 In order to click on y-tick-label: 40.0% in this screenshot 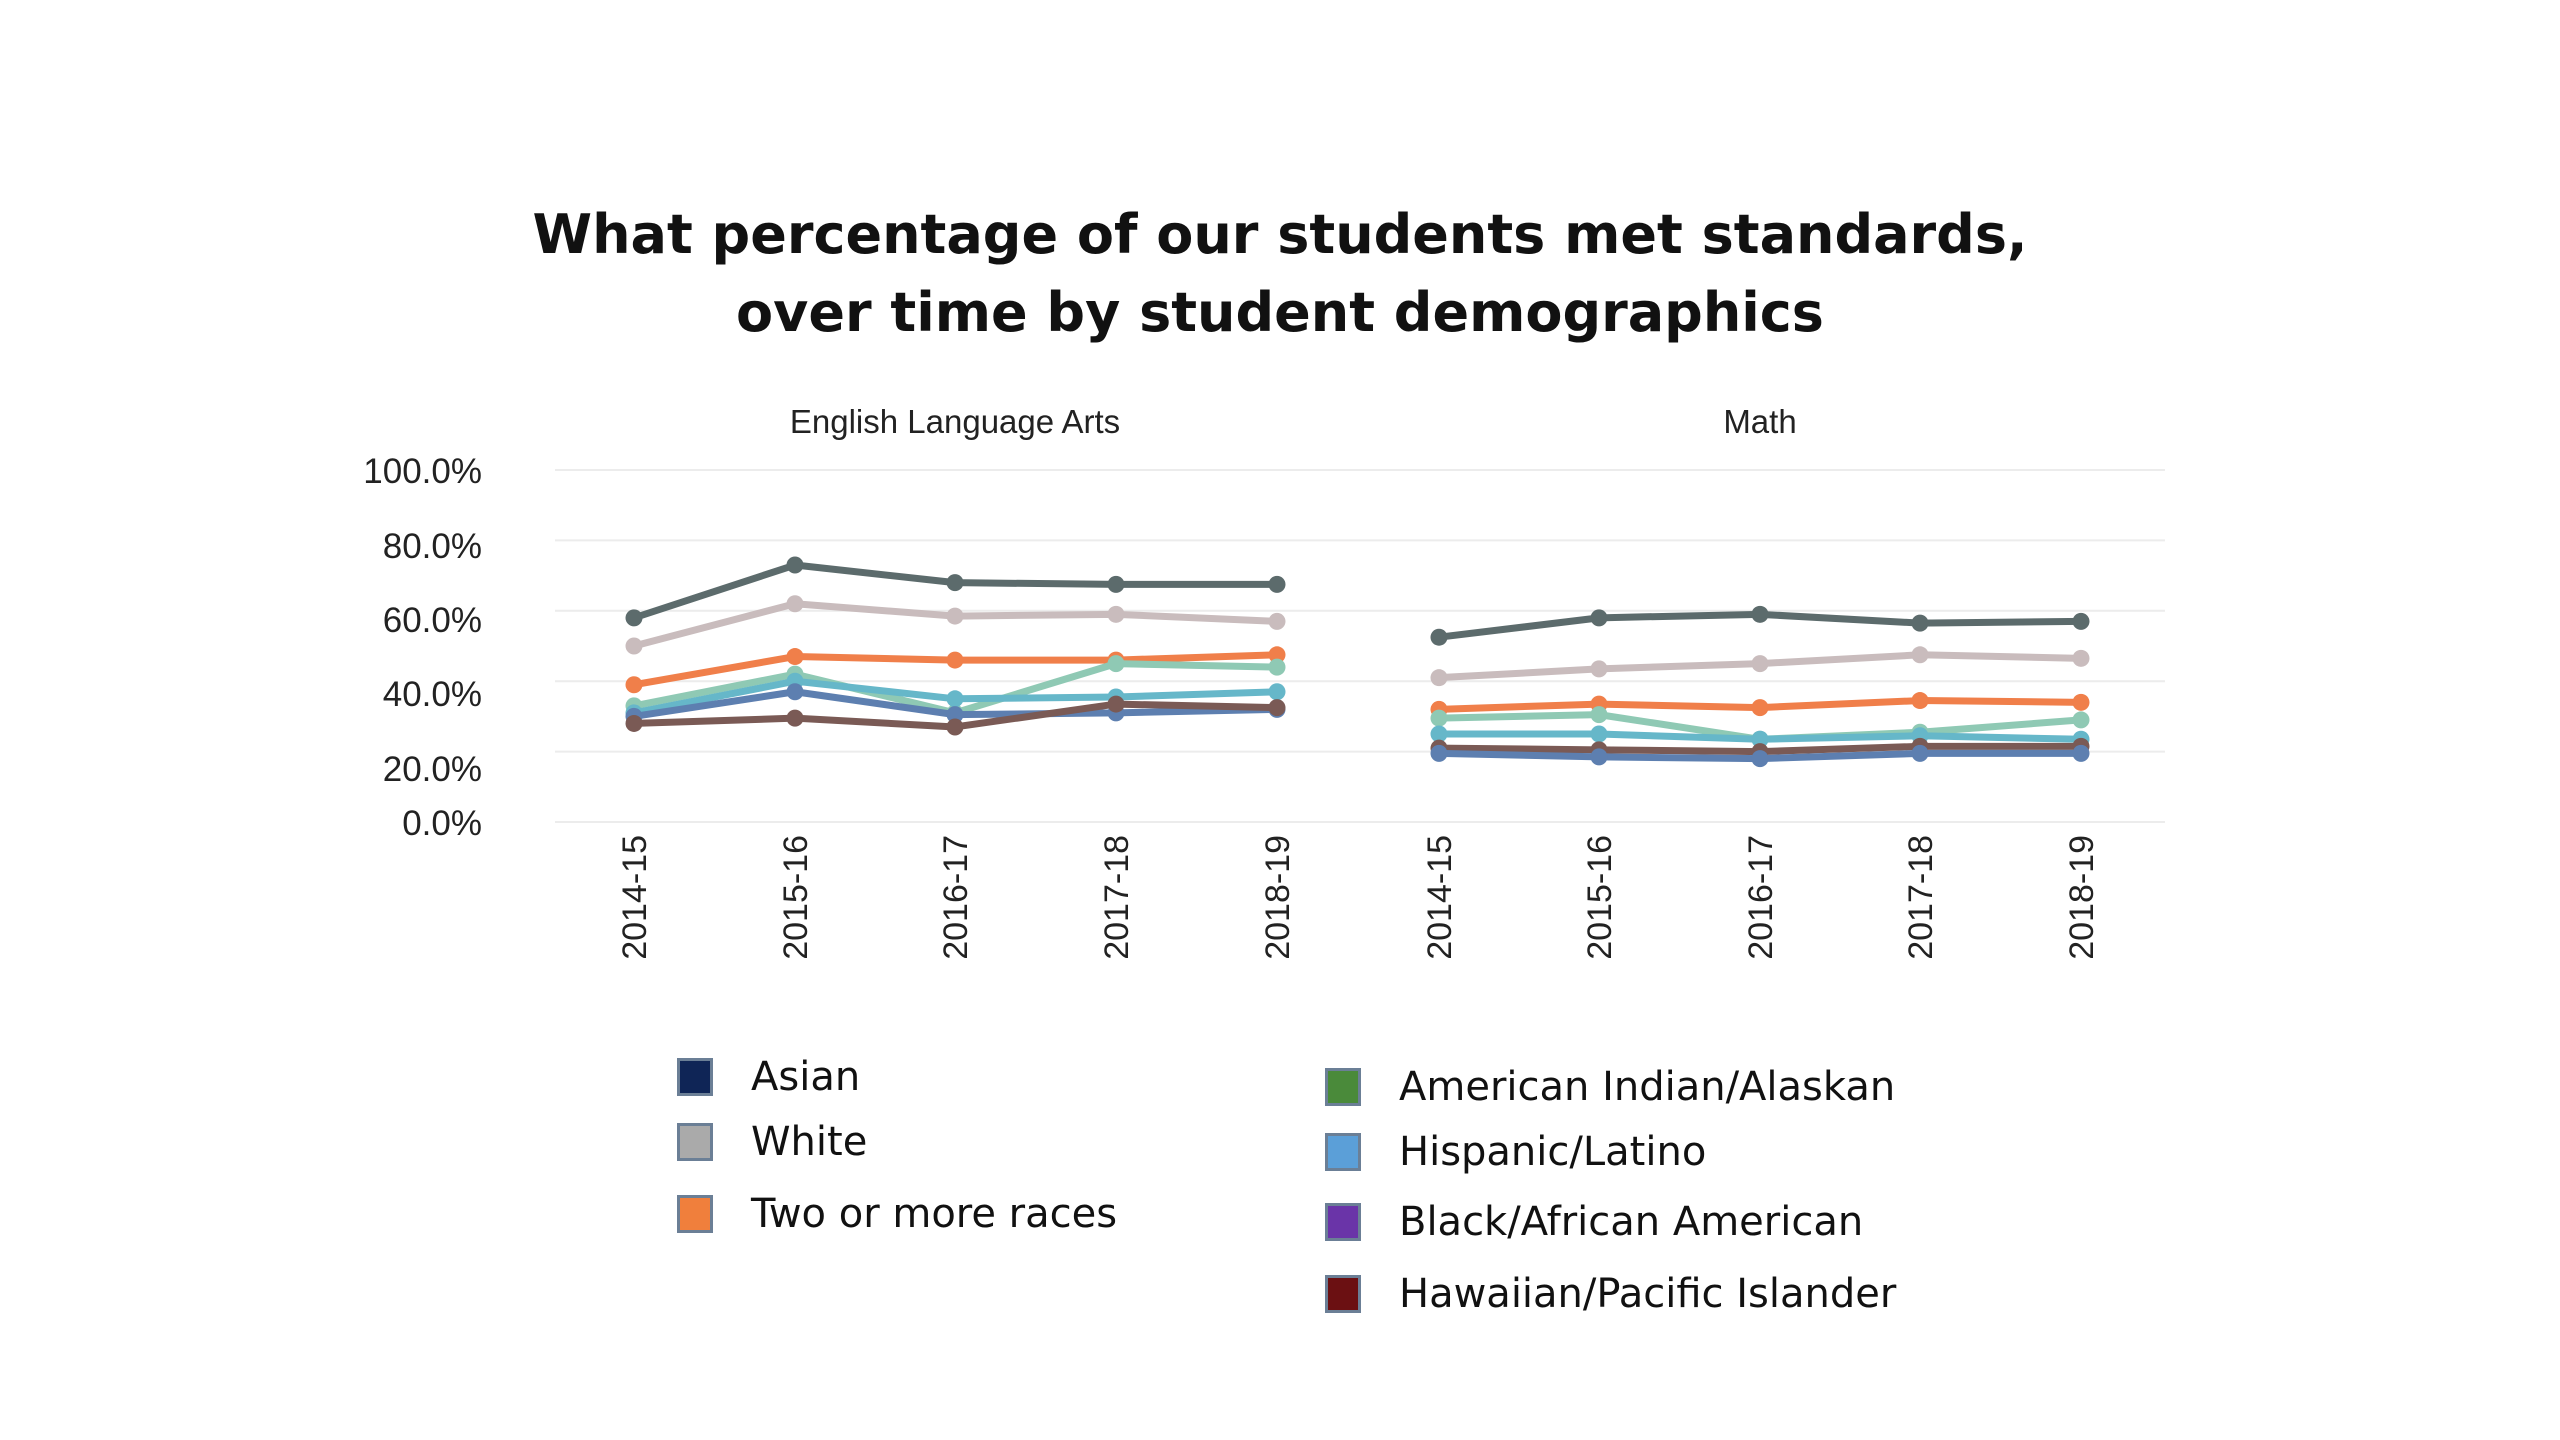, I will do `click(432, 694)`.